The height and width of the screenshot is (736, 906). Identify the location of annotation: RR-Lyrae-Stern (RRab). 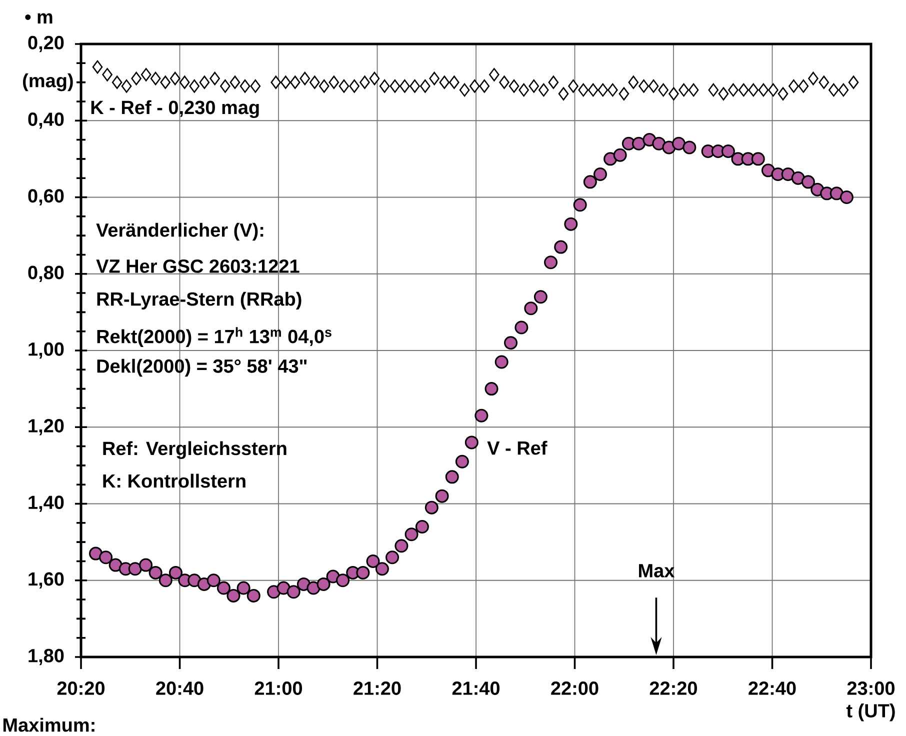
(199, 301).